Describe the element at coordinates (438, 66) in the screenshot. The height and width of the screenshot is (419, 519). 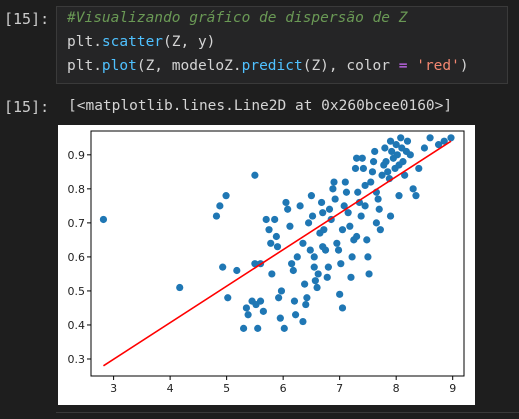
I see `code-token-string: 'red'` at that location.